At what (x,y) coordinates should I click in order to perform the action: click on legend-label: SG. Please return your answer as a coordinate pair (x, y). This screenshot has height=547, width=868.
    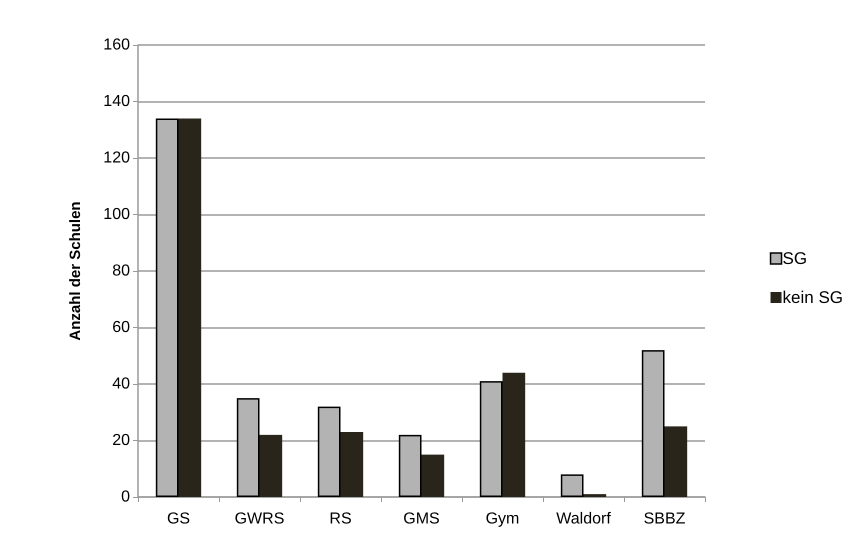
    Looking at the image, I should click on (795, 258).